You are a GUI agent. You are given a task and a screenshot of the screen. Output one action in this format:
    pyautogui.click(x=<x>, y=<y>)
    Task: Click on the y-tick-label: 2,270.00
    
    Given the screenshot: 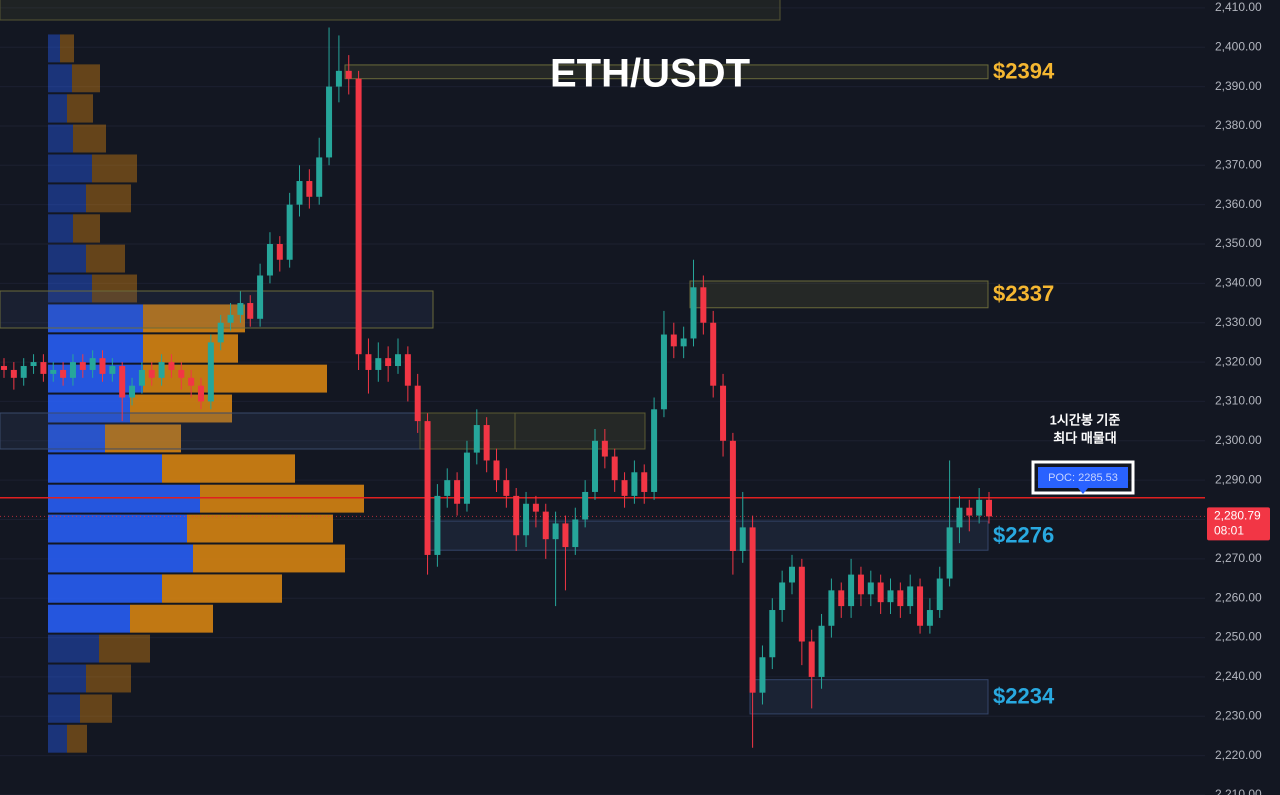 What is the action you would take?
    pyautogui.click(x=1238, y=558)
    